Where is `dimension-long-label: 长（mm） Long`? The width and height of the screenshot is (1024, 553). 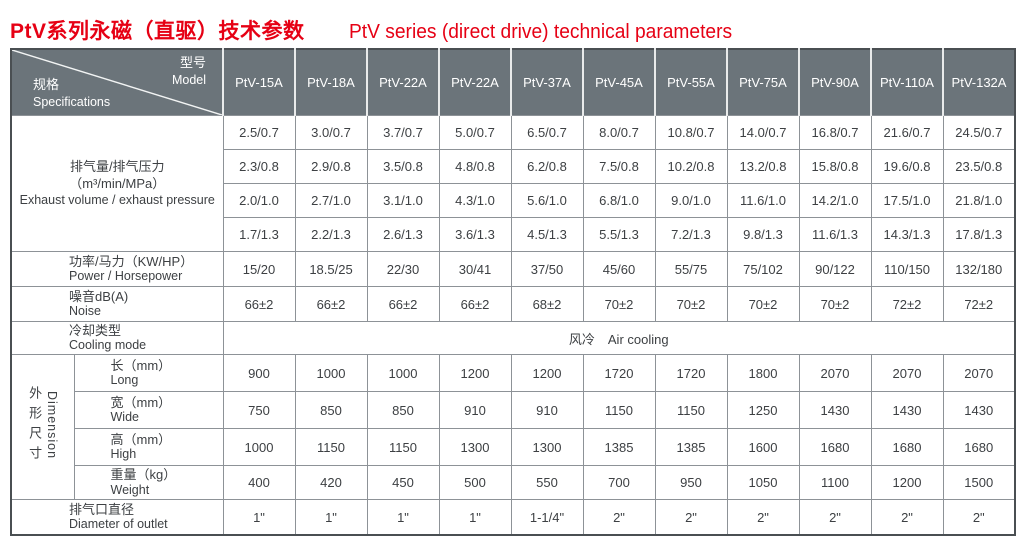
dimension-long-label: 长（mm） Long is located at coordinates (148, 373).